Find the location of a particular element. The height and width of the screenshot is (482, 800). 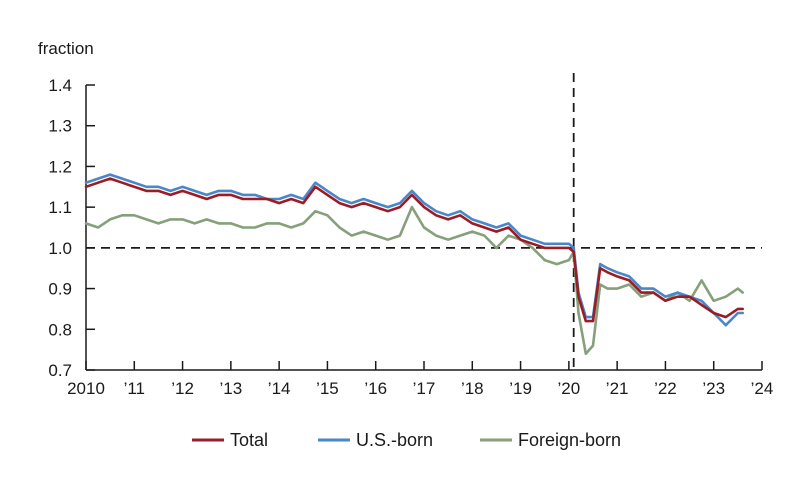

x-tick-label: ’12 is located at coordinates (182, 388).